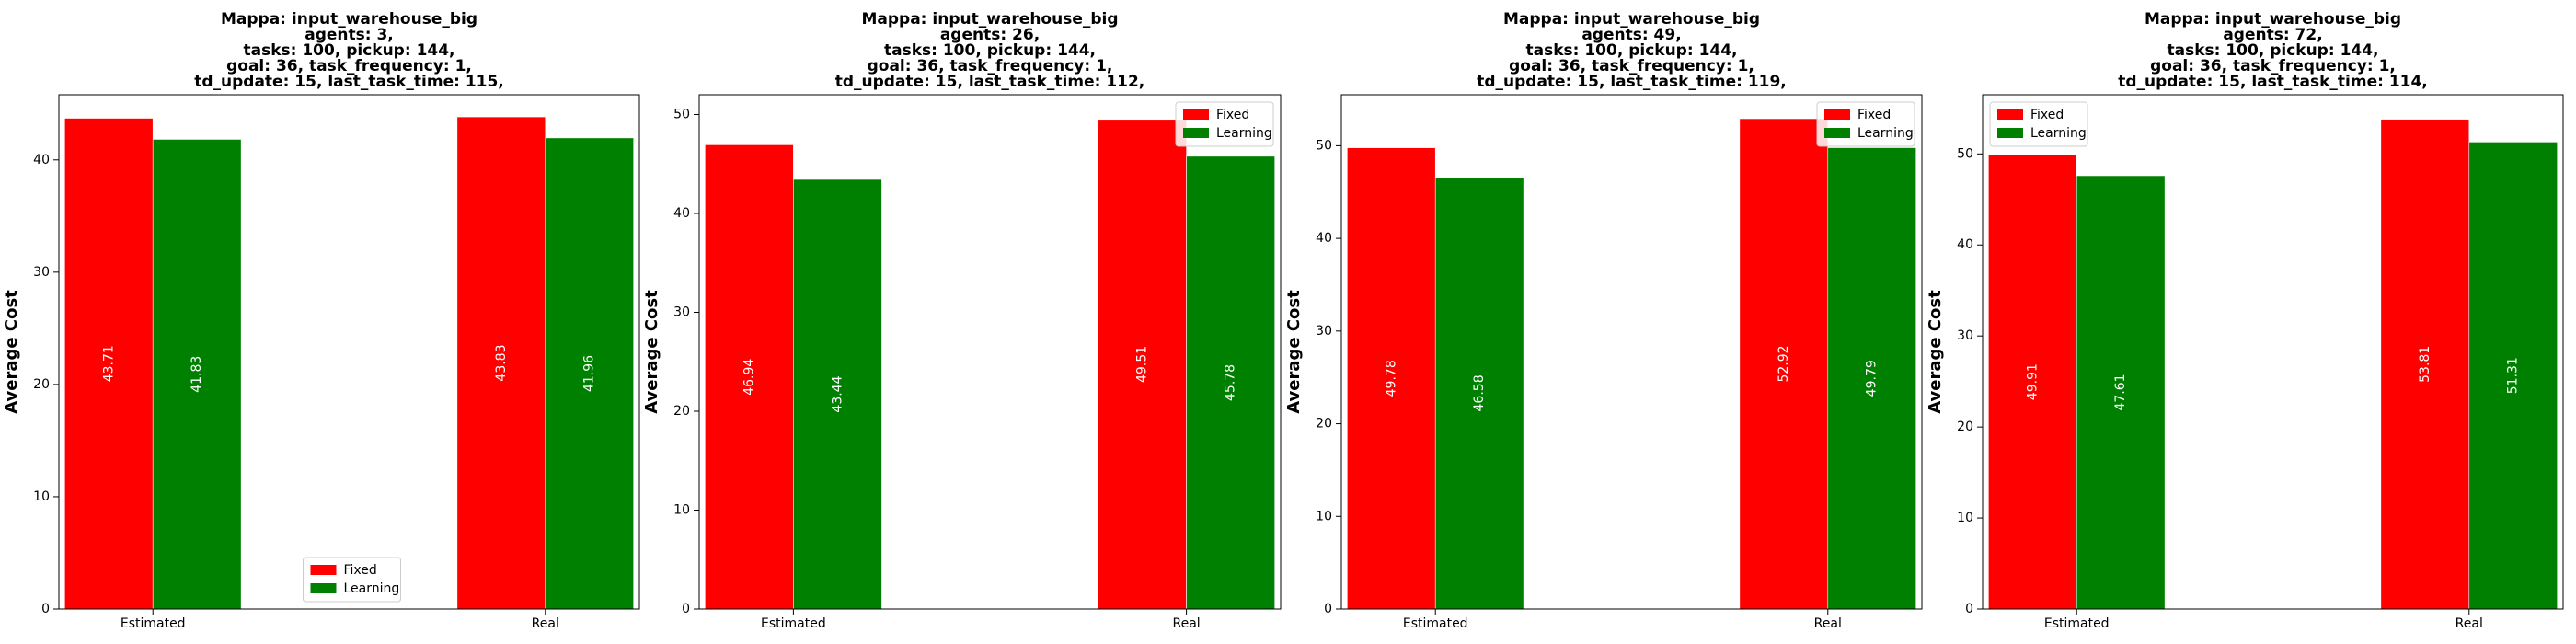 The height and width of the screenshot is (644, 2576). I want to click on bar-value-label: 49.91, so click(2032, 381).